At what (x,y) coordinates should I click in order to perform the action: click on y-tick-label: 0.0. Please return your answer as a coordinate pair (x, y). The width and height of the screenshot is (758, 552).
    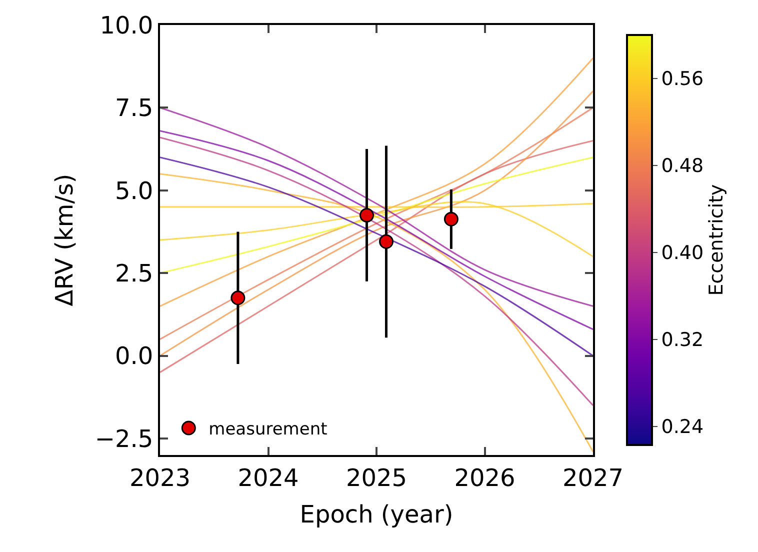
    Looking at the image, I should click on (134, 356).